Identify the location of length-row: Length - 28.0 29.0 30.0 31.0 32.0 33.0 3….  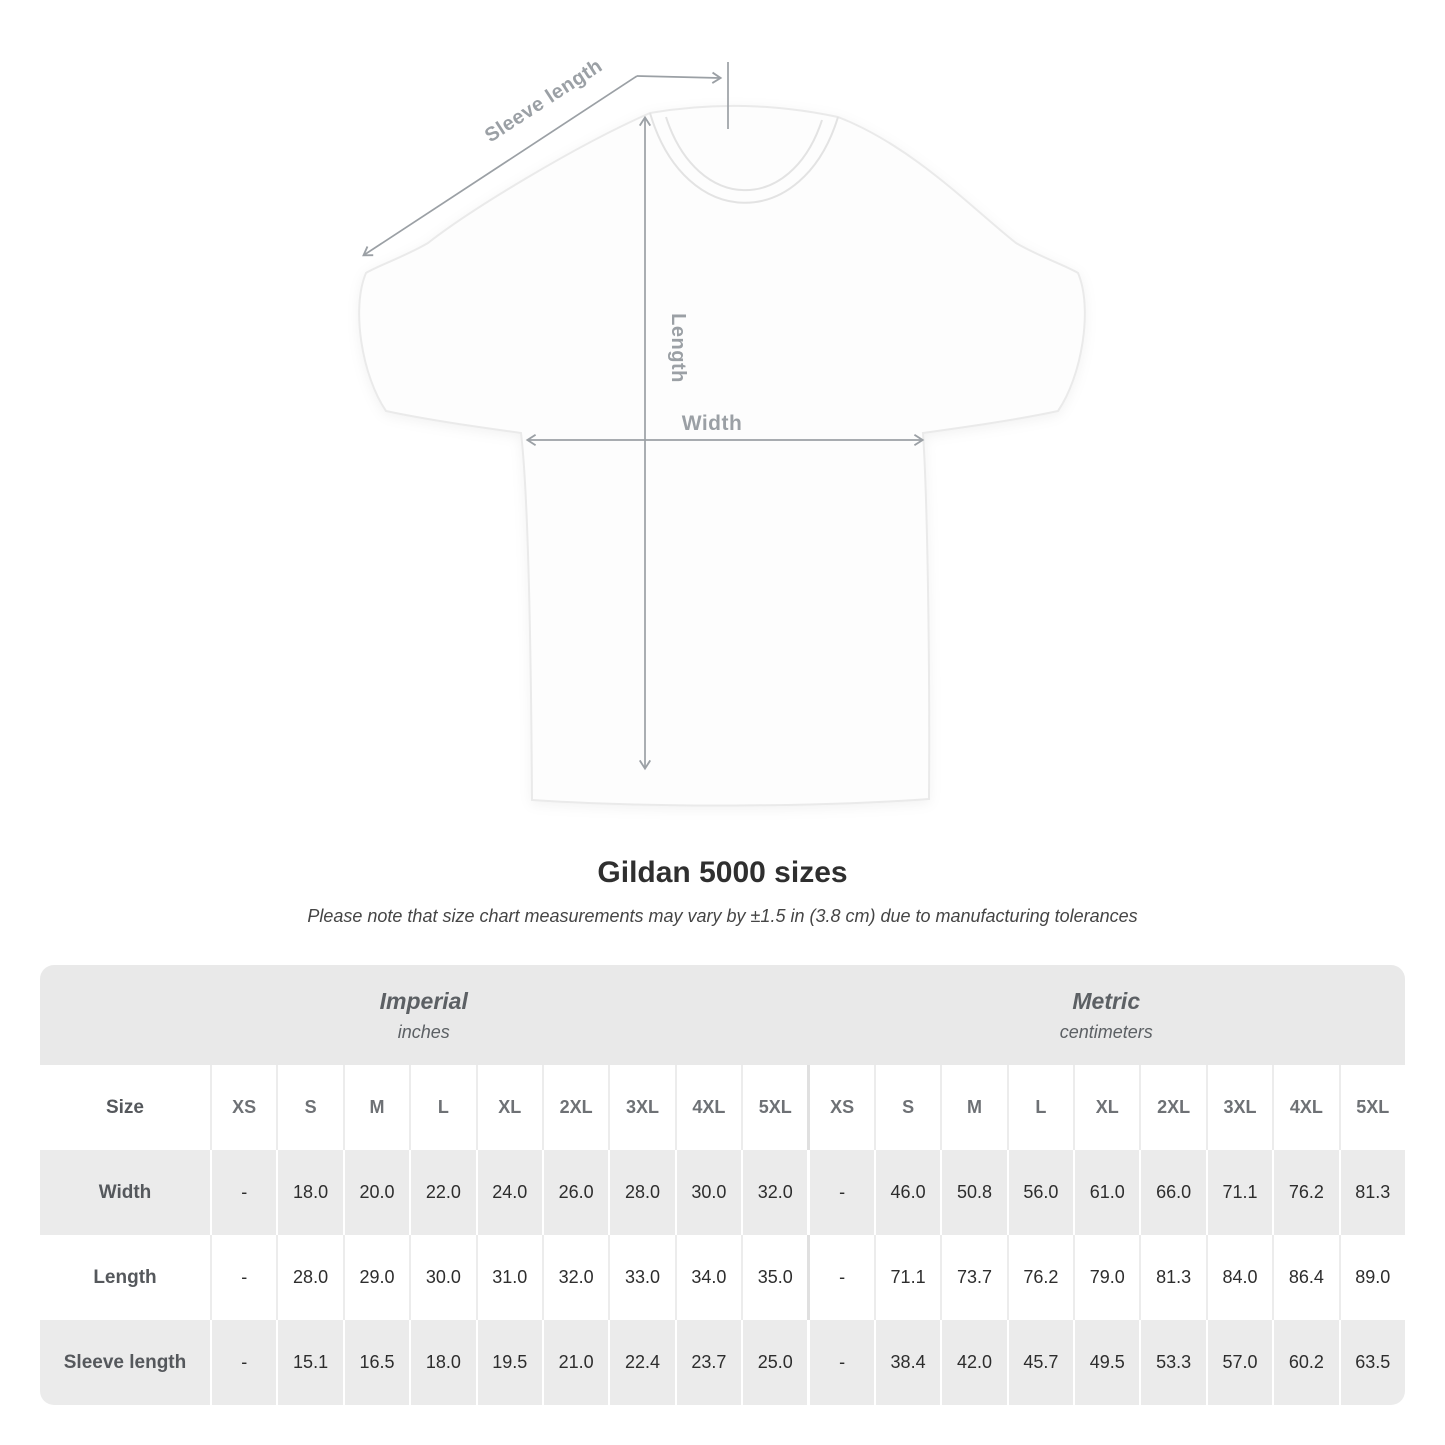
(722, 1277).